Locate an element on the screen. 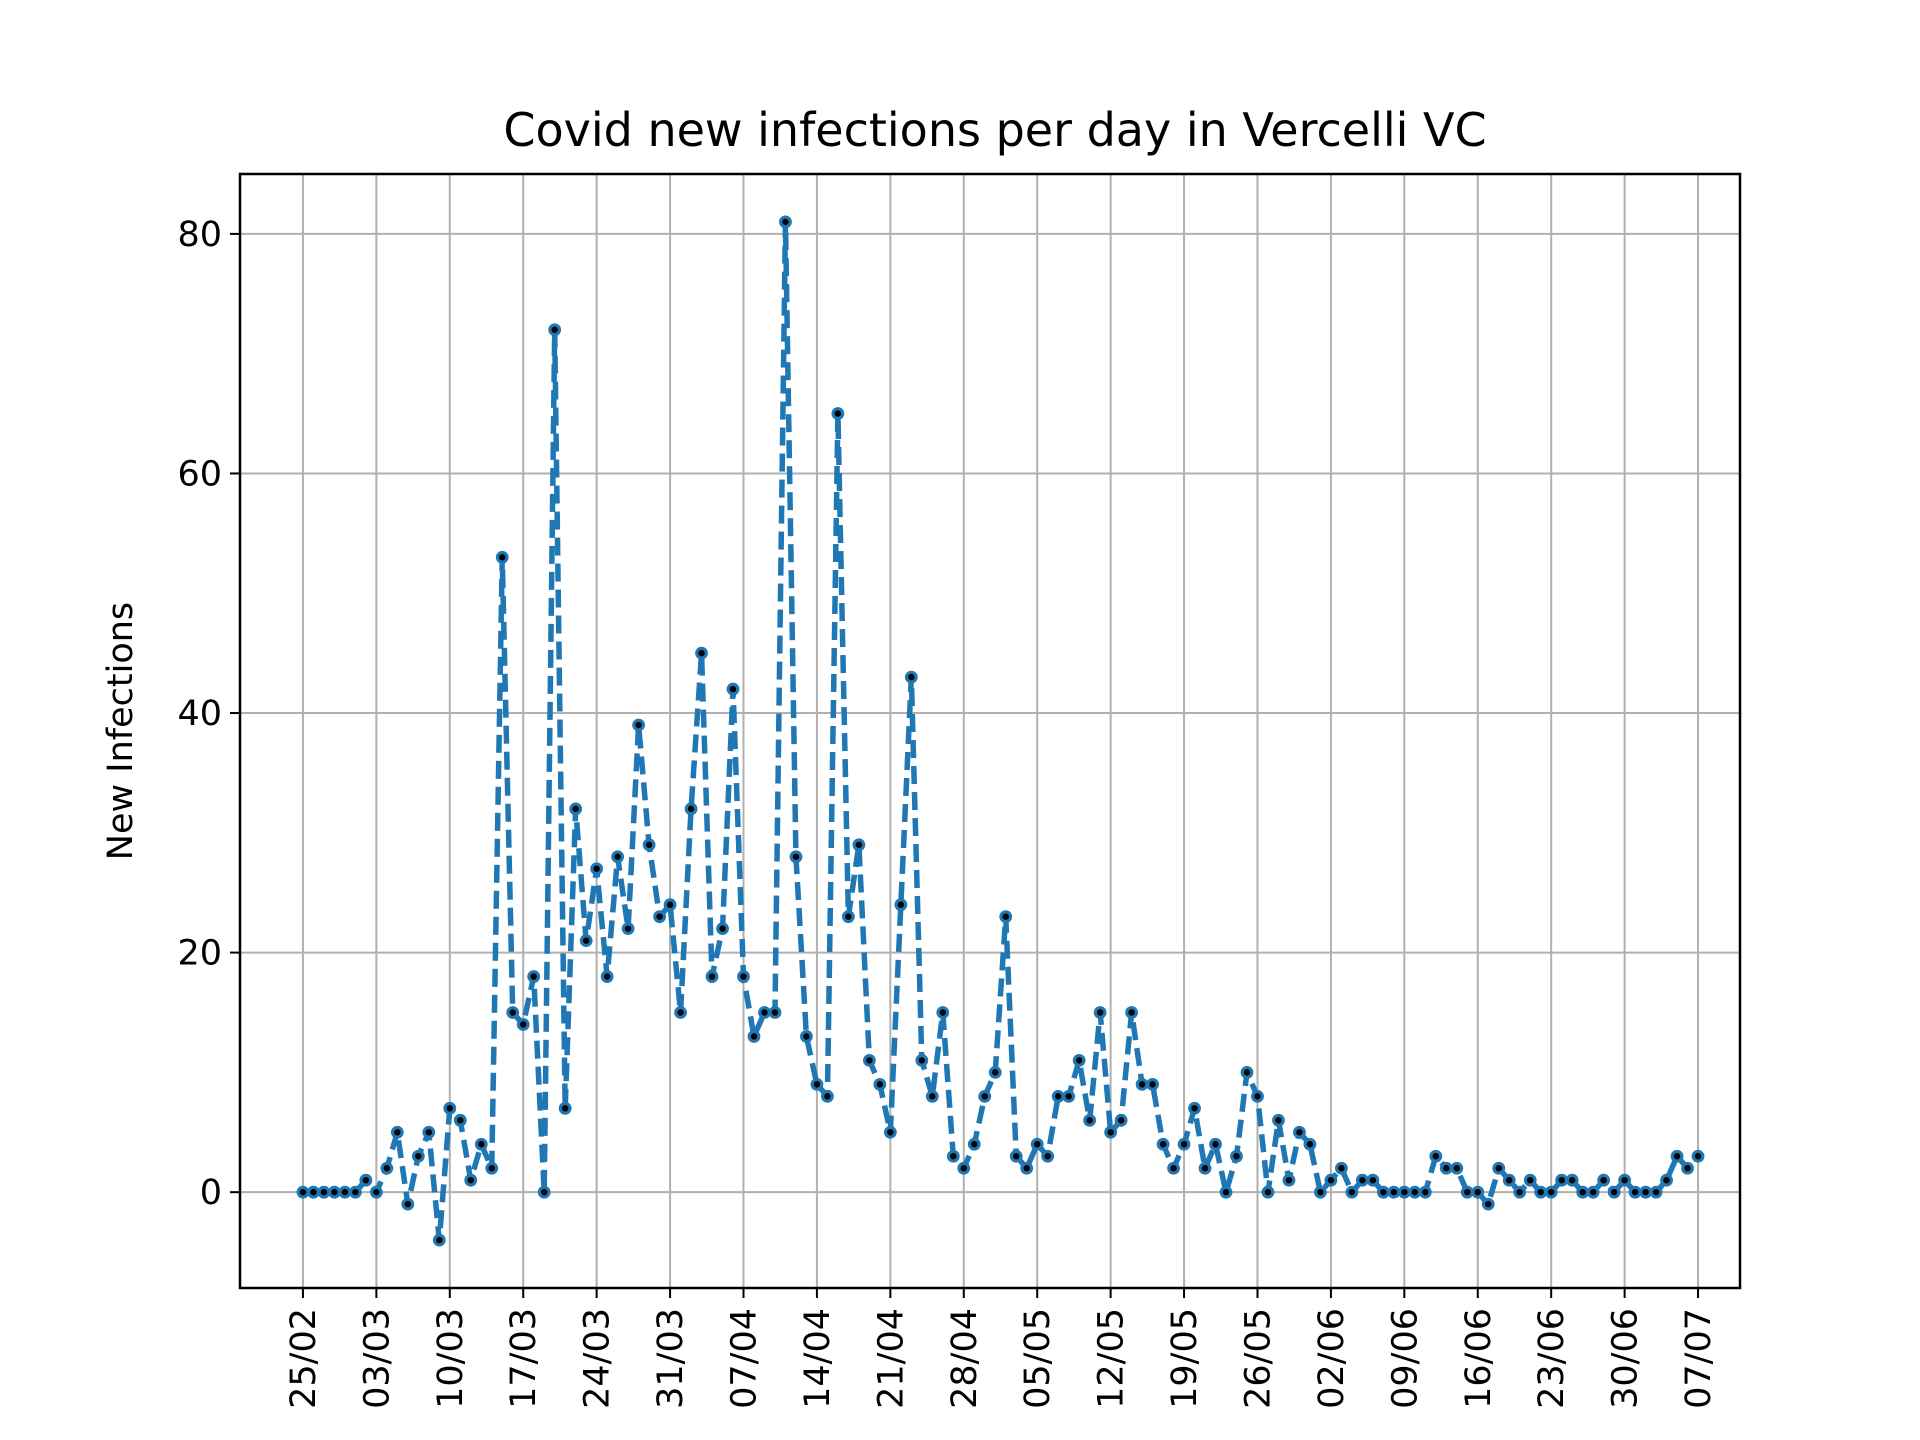 The image size is (1920, 1440). x-tick-label: 07/07 is located at coordinates (1699, 1358).